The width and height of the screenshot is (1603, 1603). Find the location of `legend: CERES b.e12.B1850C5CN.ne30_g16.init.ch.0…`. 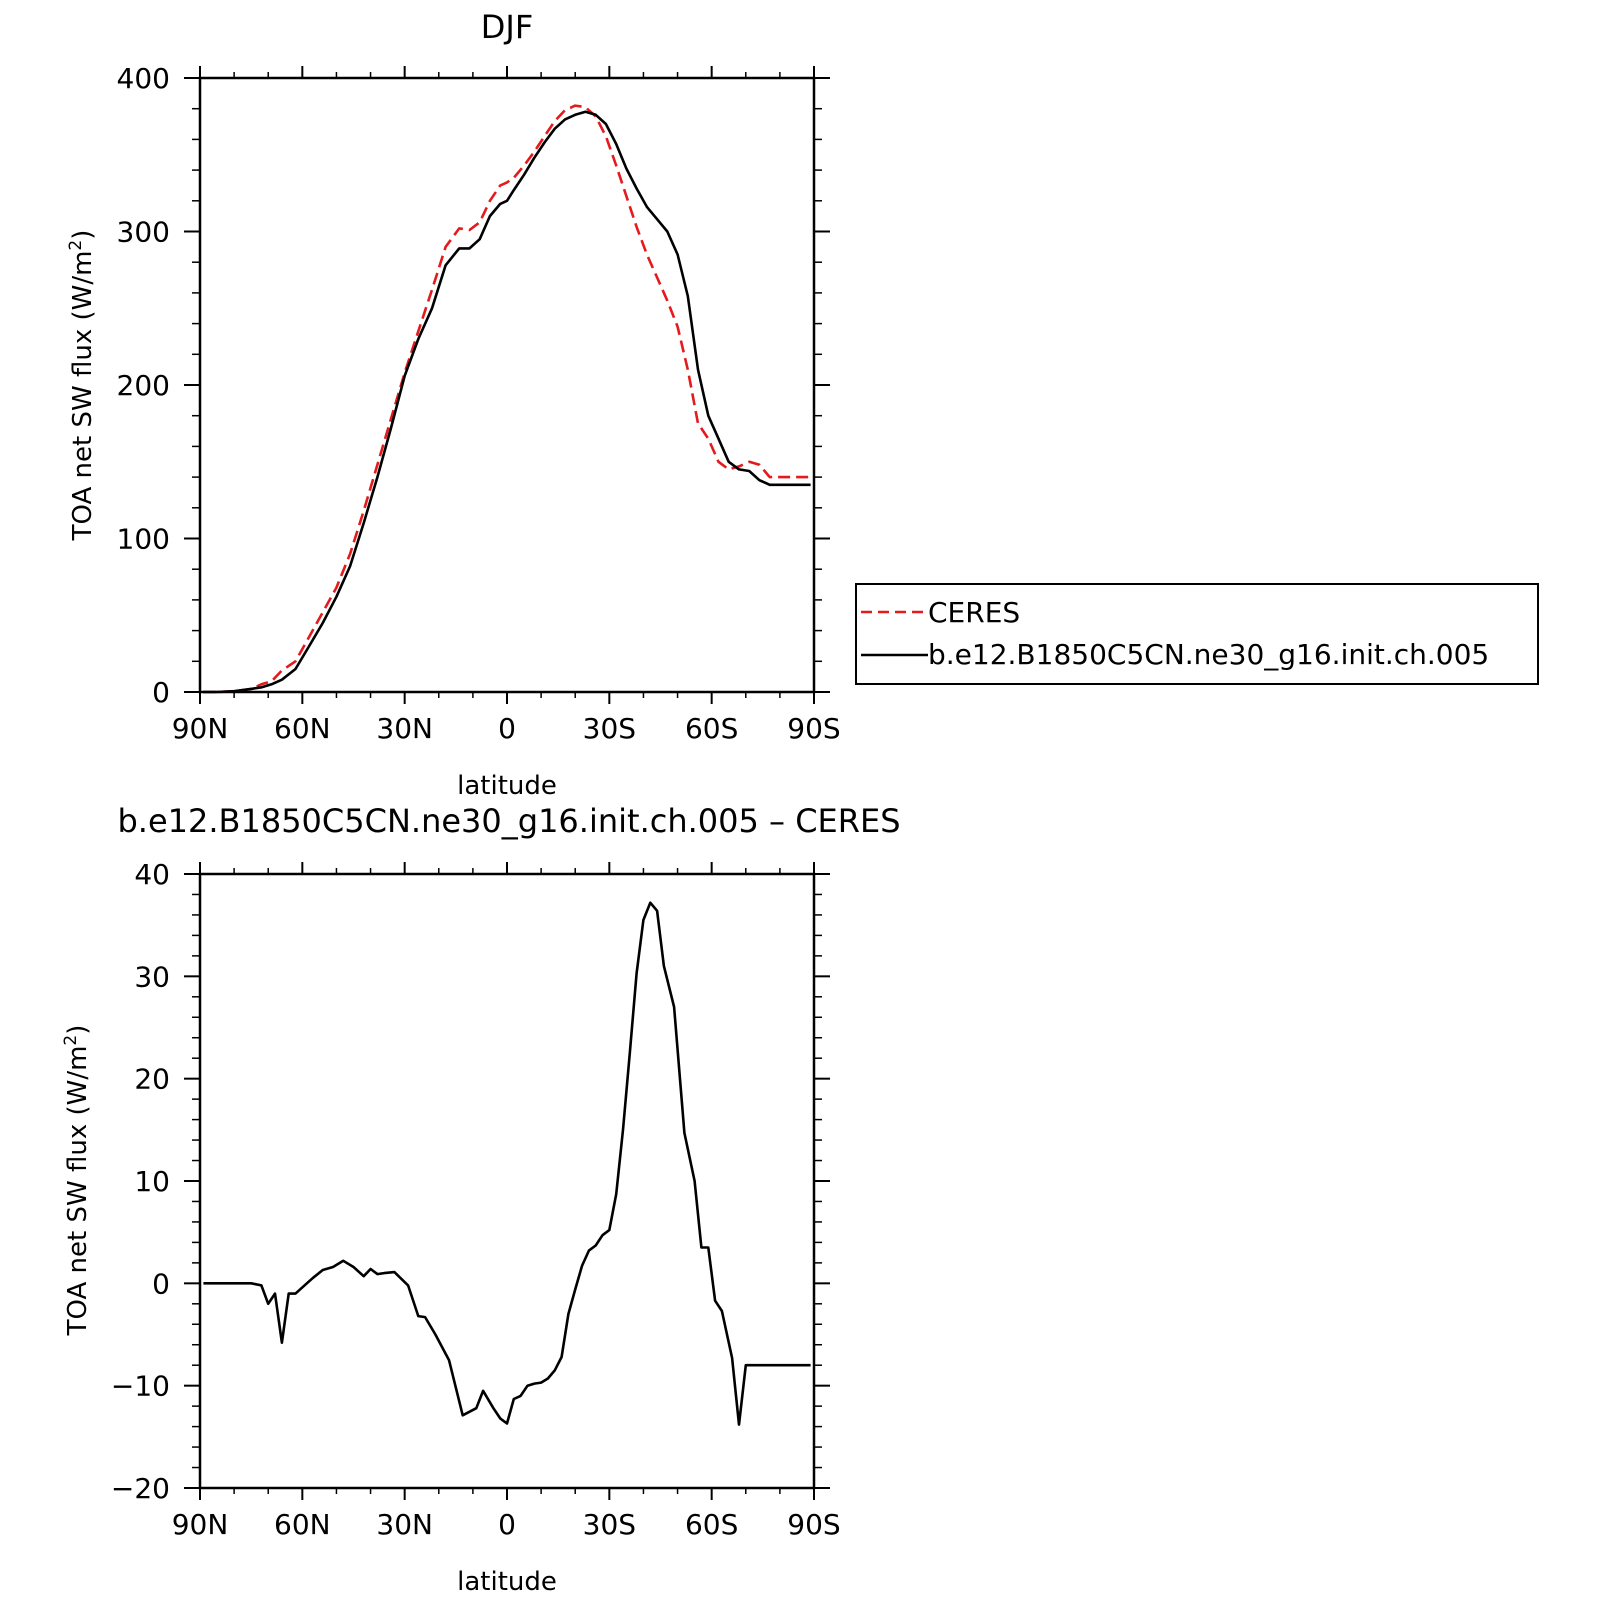

legend: CERES b.e12.B1850C5CN.ne30_g16.init.ch.0… is located at coordinates (1197, 634).